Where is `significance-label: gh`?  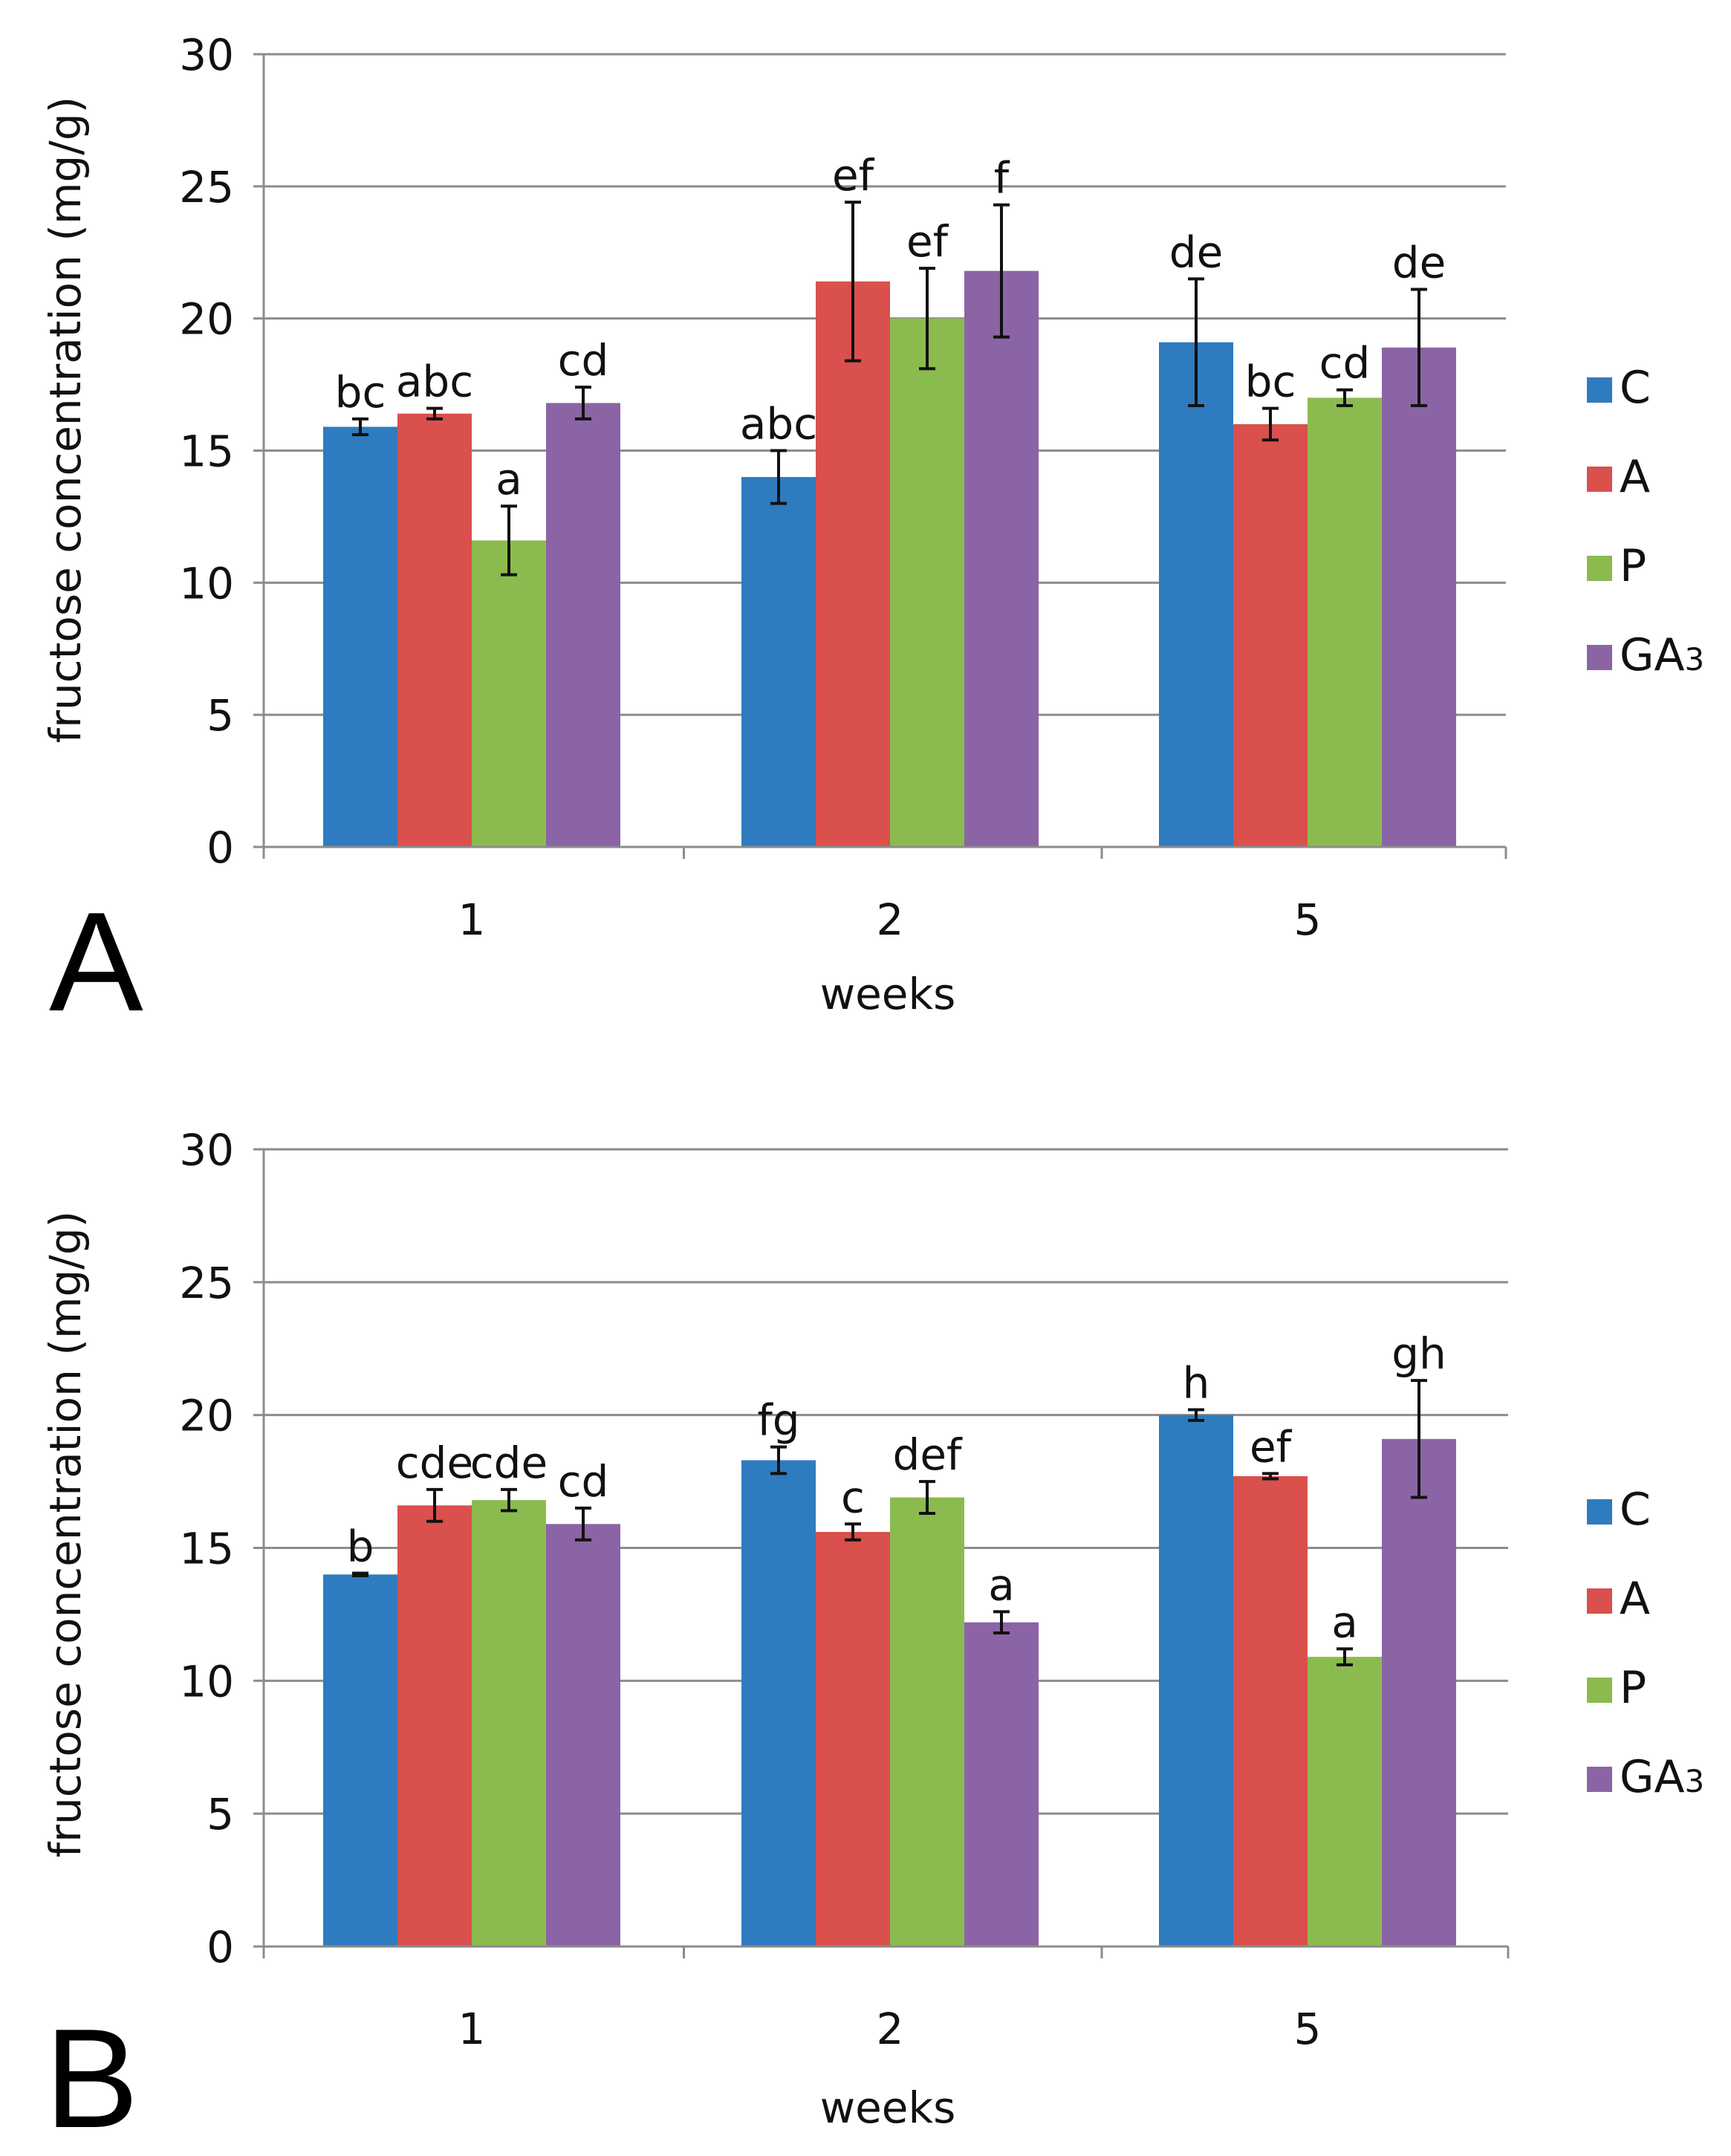 significance-label: gh is located at coordinates (1418, 1353).